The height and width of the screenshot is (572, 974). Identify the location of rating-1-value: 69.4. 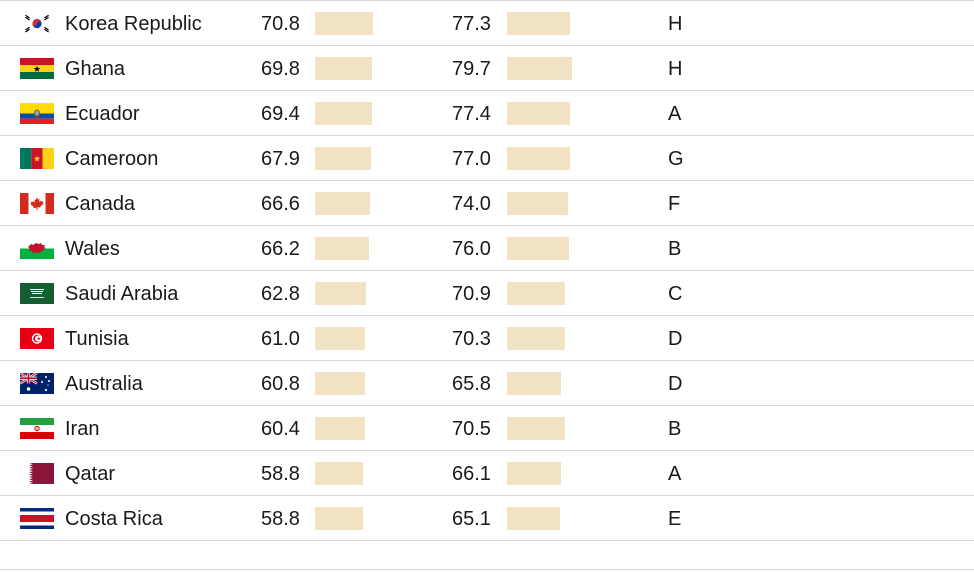
(280, 114).